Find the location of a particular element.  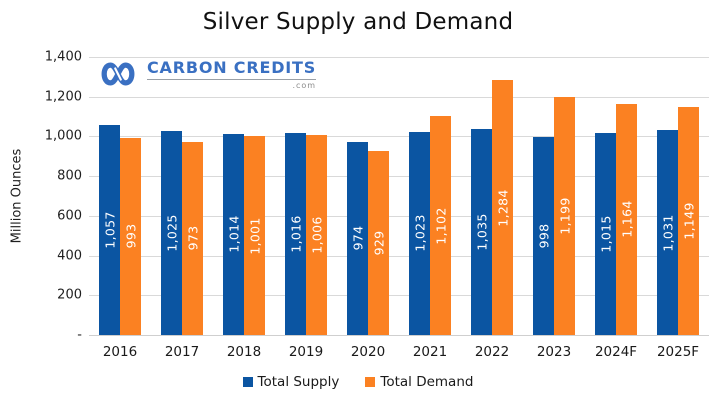

bar-total-demand: 1,001 is located at coordinates (254, 235).